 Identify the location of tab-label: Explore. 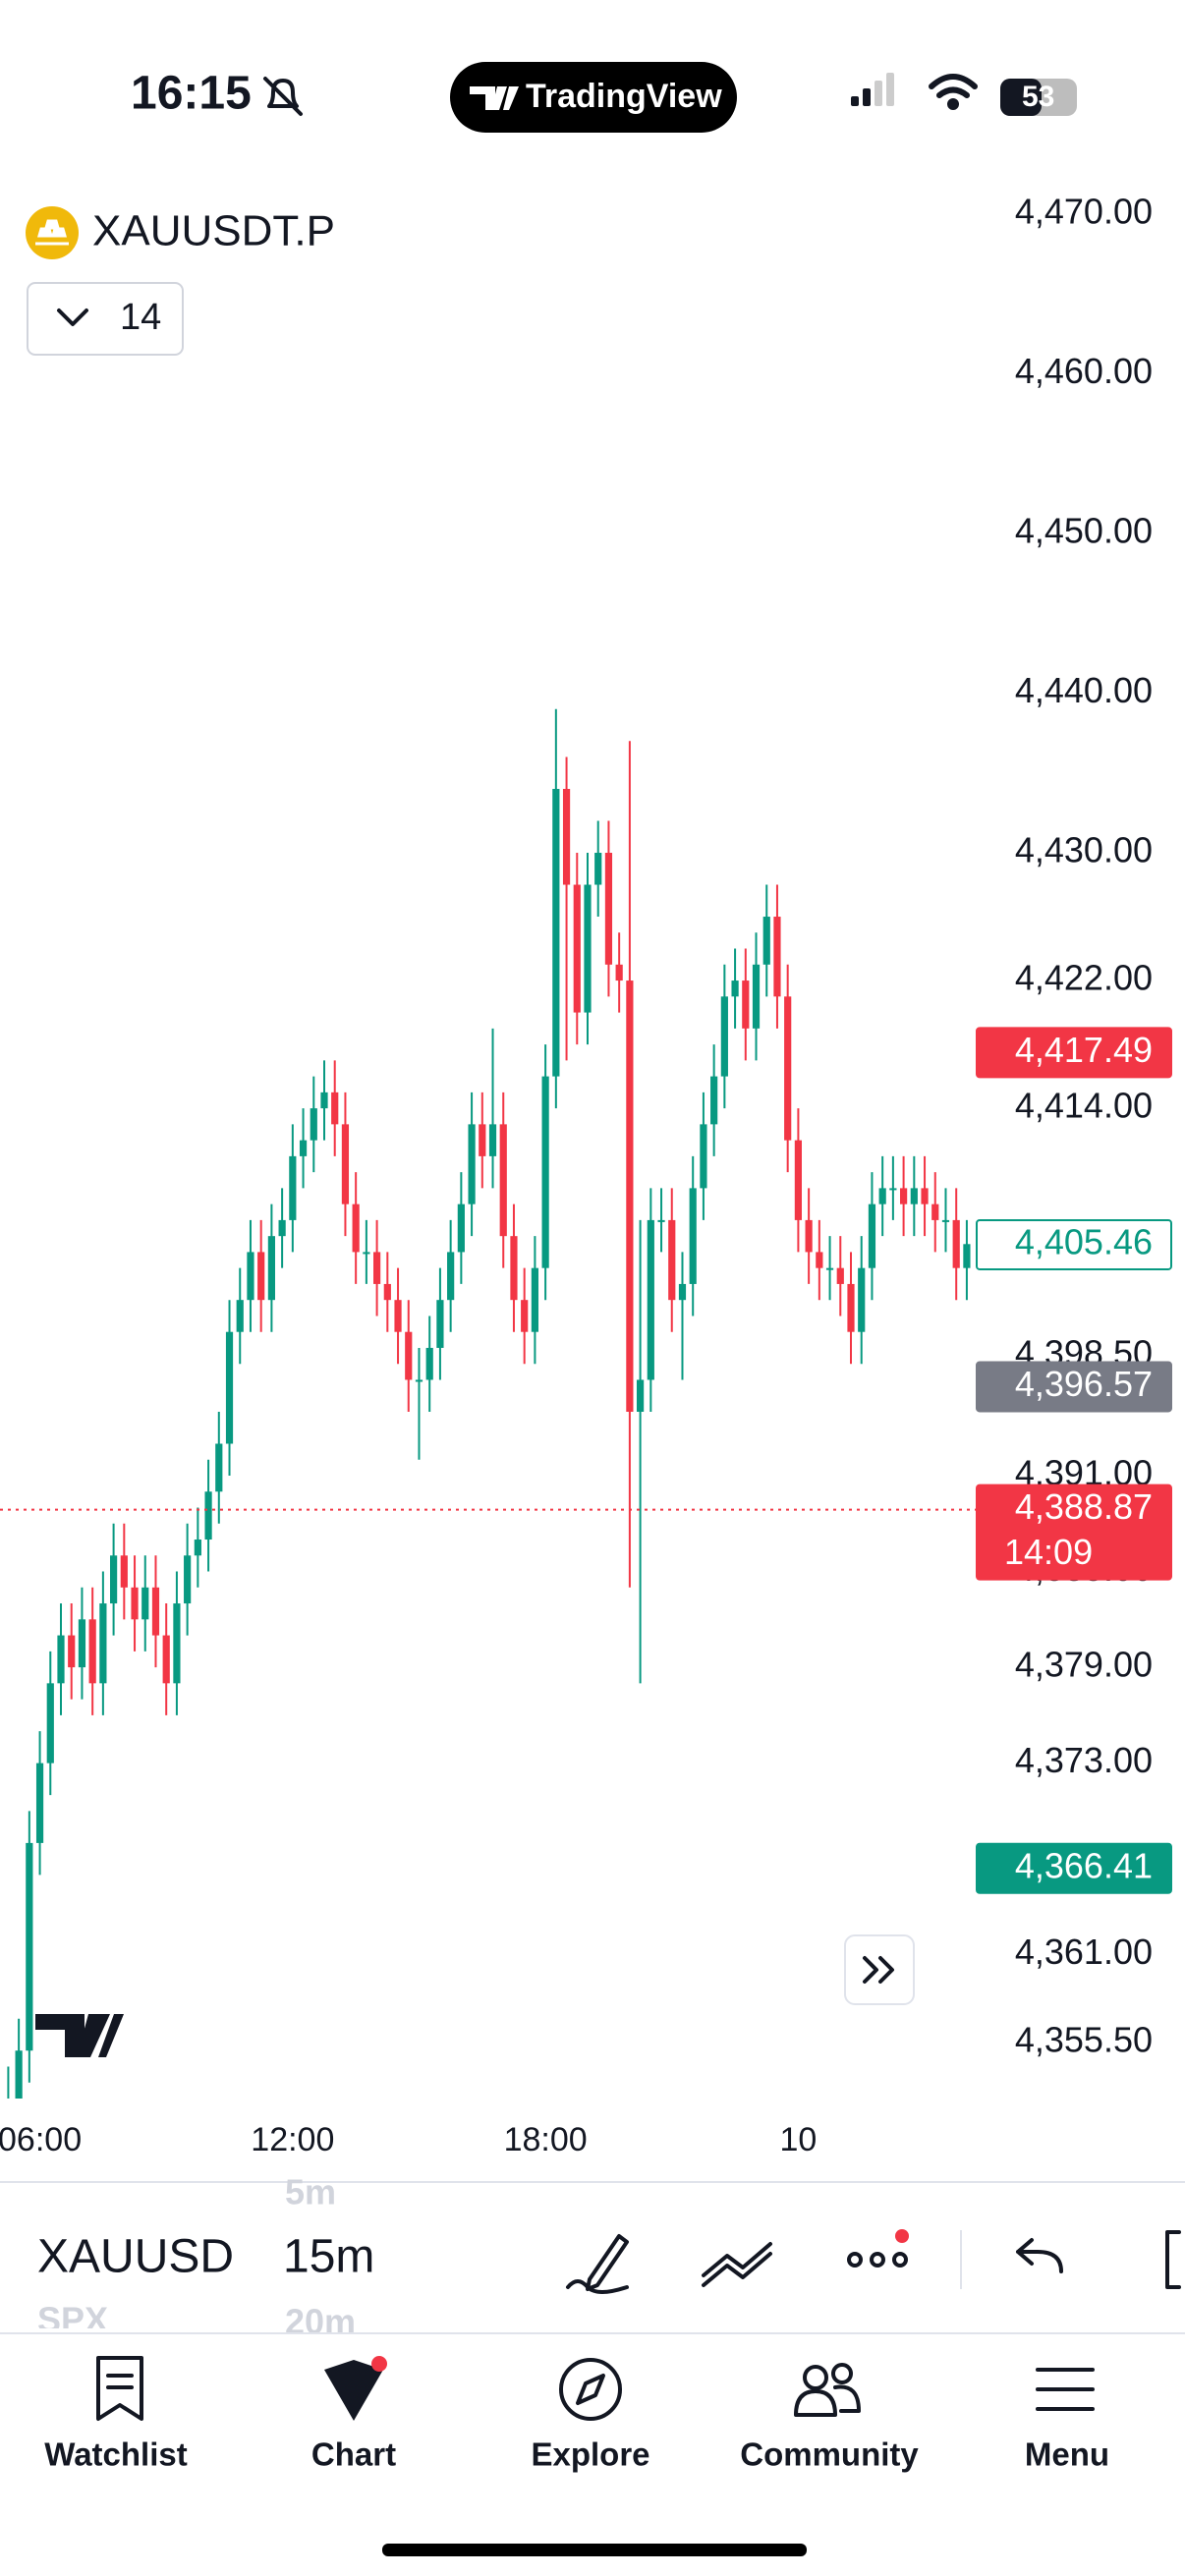
(590, 2454).